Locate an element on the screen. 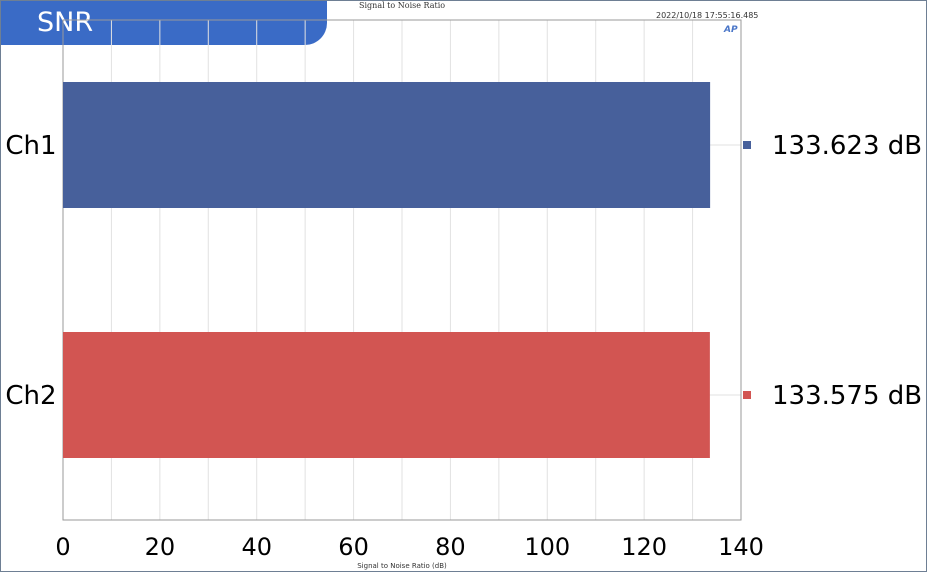 This screenshot has height=572, width=927. x-axis-label: Signal to Noise Ratio (dB) is located at coordinates (402, 566).